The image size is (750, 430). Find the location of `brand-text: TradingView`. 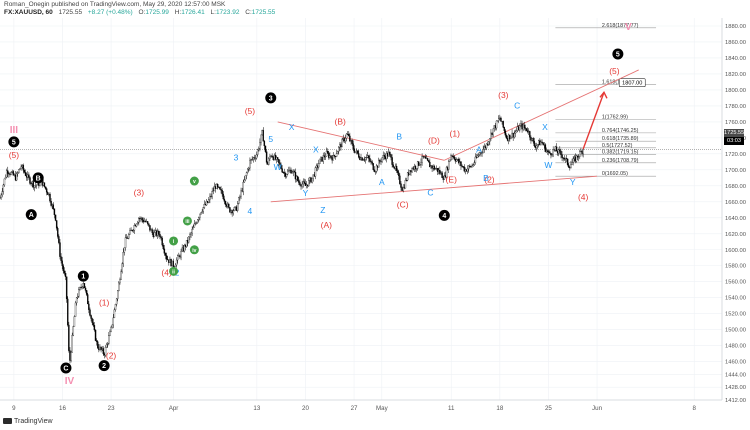

brand-text: TradingView is located at coordinates (33, 421).